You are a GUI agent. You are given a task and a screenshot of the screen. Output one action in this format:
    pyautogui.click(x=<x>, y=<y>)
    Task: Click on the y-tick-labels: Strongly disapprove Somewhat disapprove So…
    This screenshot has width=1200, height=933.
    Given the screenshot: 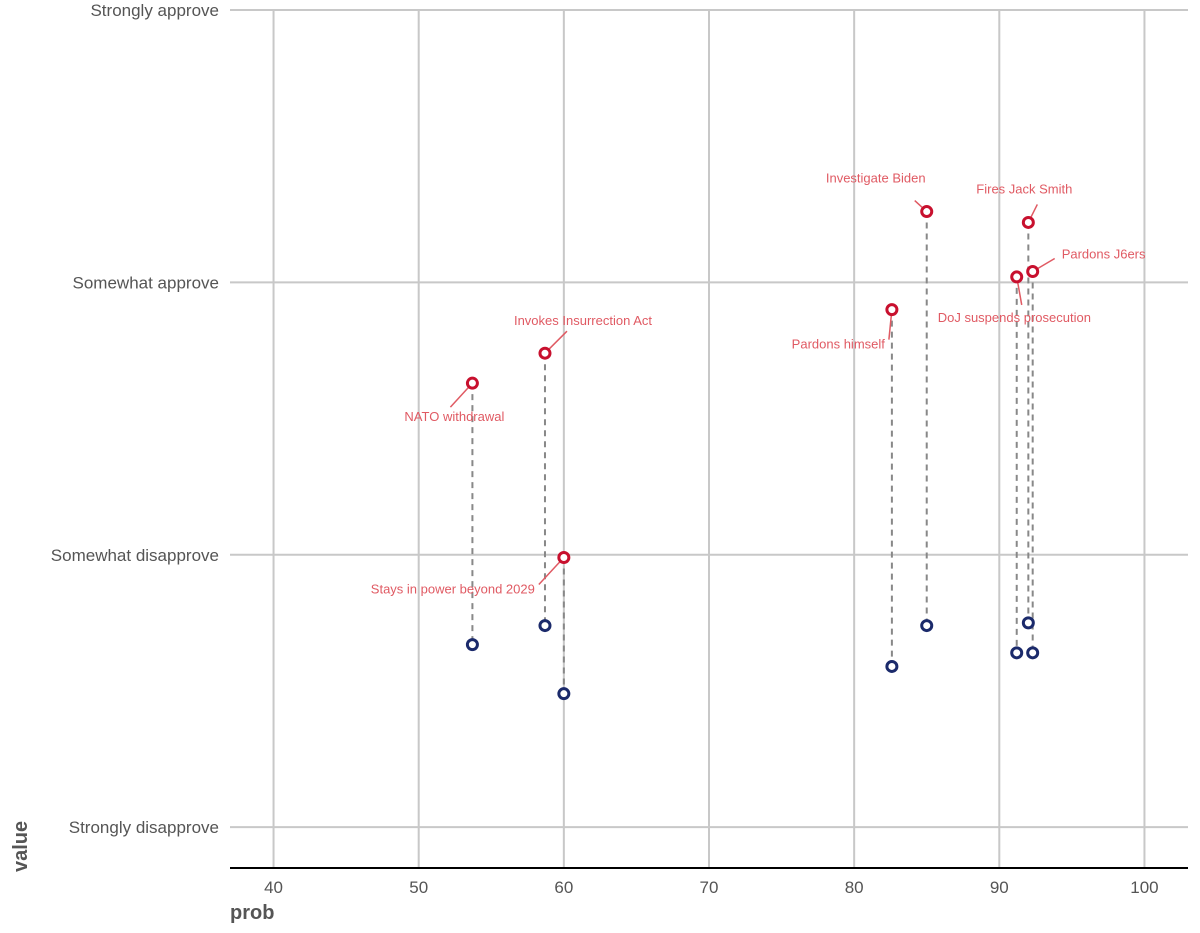 What is the action you would take?
    pyautogui.click(x=135, y=419)
    